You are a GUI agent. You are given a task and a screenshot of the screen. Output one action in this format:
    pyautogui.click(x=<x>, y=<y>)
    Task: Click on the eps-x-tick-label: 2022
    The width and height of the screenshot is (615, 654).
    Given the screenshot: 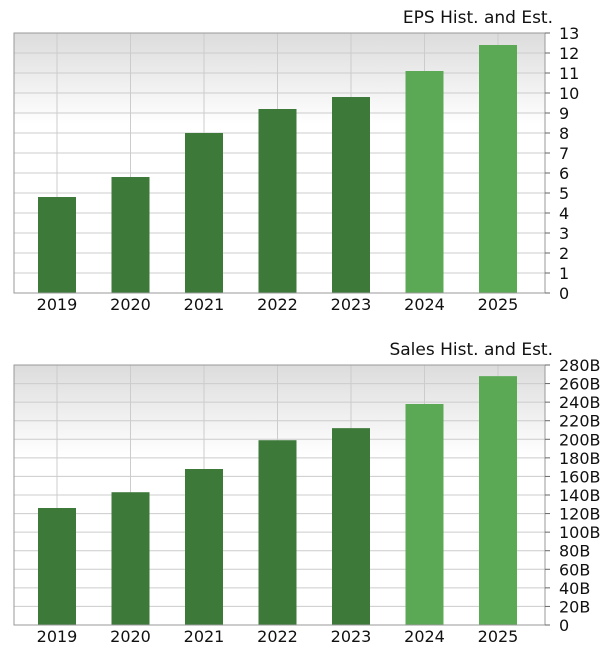 What is the action you would take?
    pyautogui.click(x=277, y=304)
    